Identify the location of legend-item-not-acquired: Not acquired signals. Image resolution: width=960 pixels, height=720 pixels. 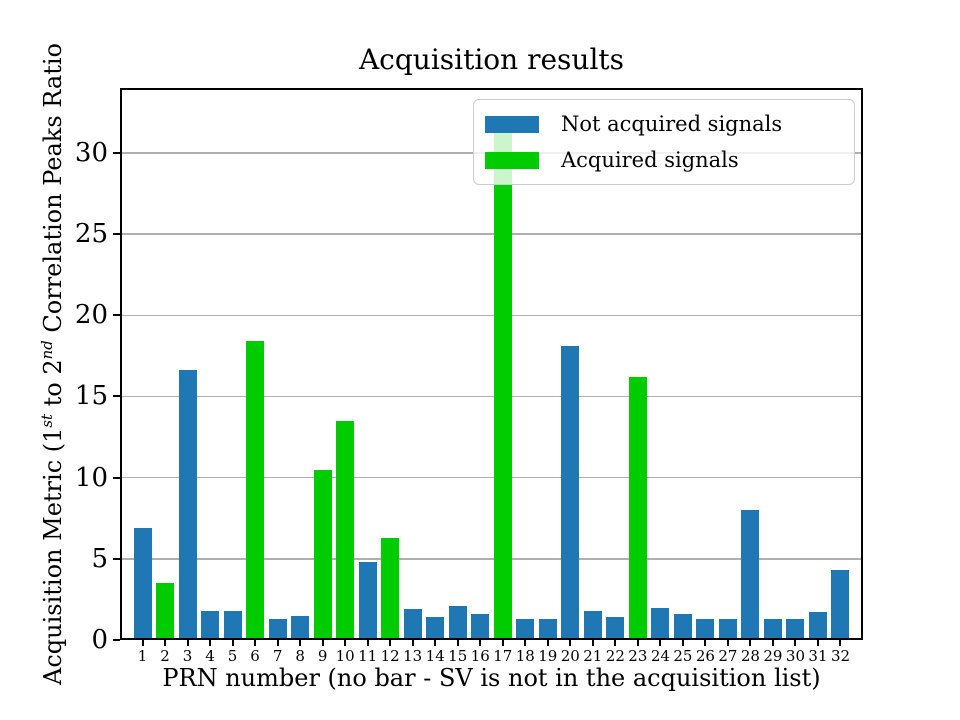
(664, 124).